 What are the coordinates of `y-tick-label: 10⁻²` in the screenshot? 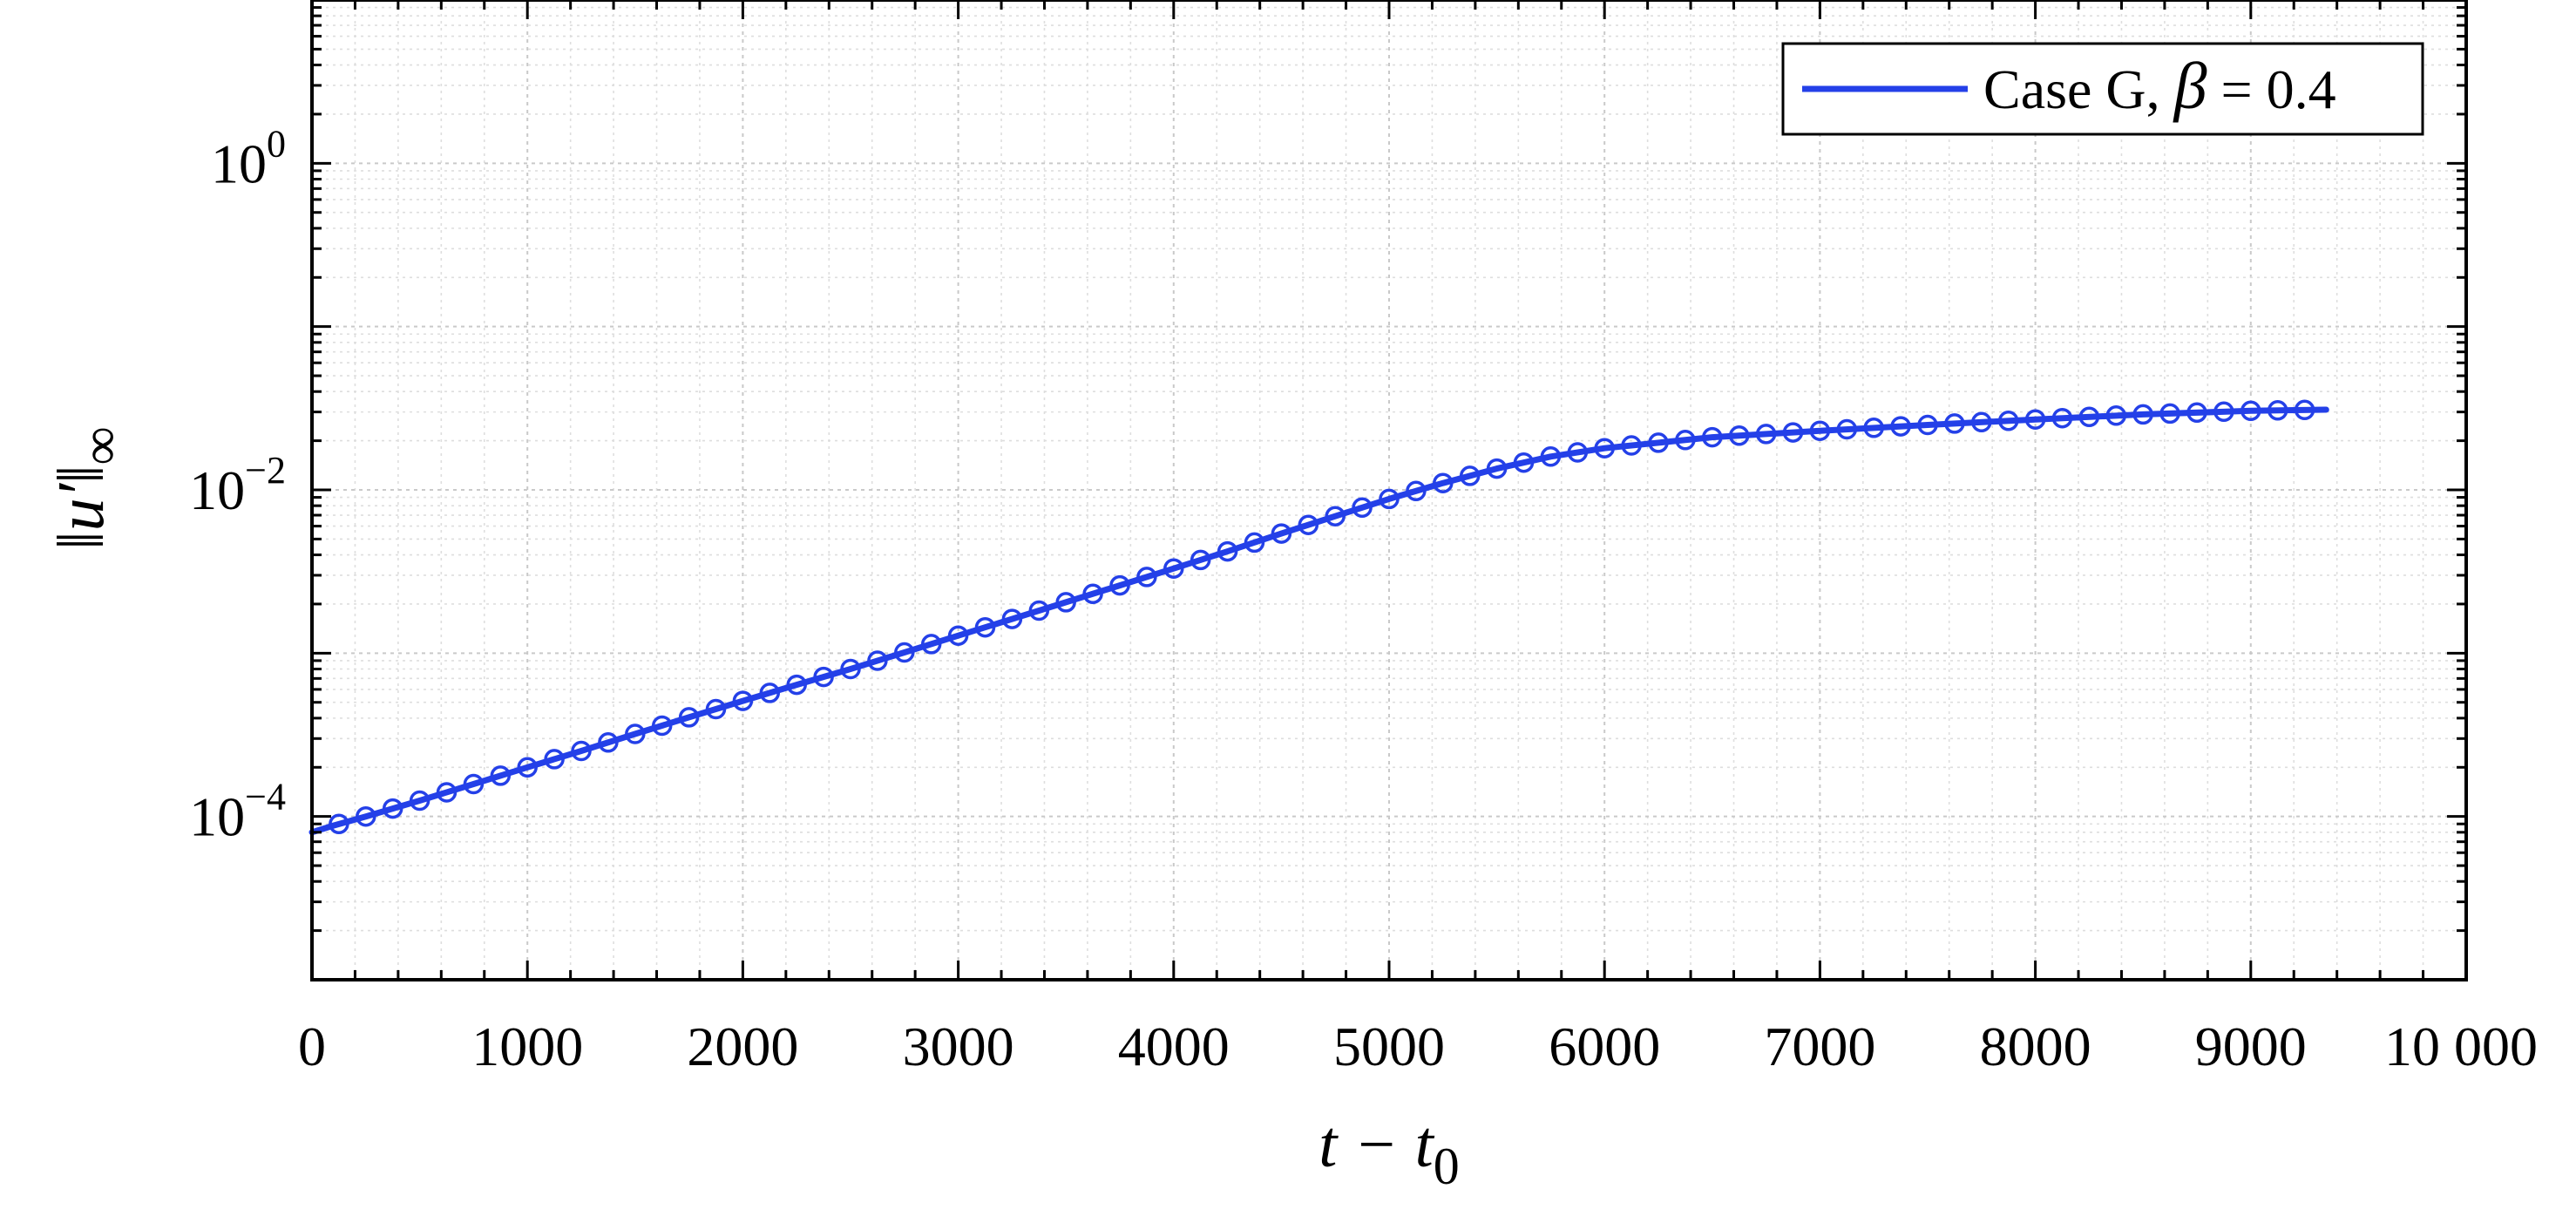 It's located at (238, 485).